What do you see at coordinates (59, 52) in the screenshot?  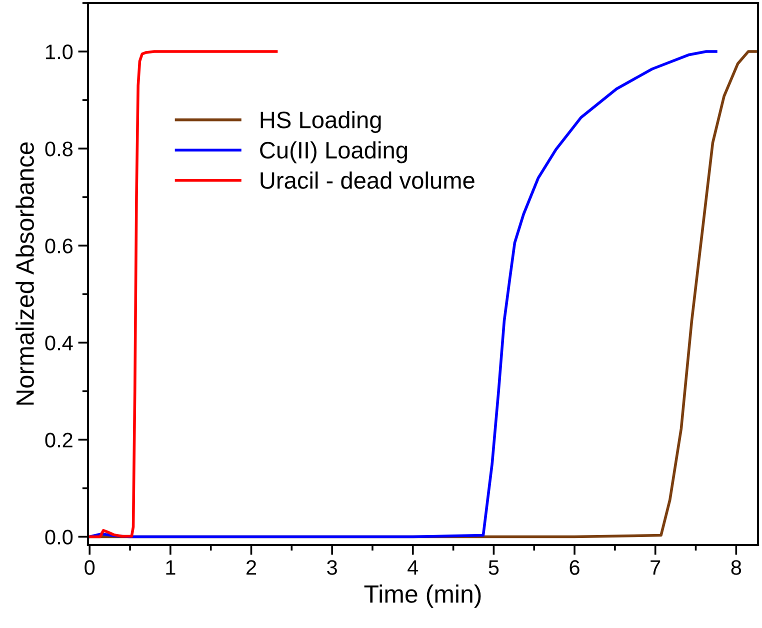 I see `y-tick-label: 1.0` at bounding box center [59, 52].